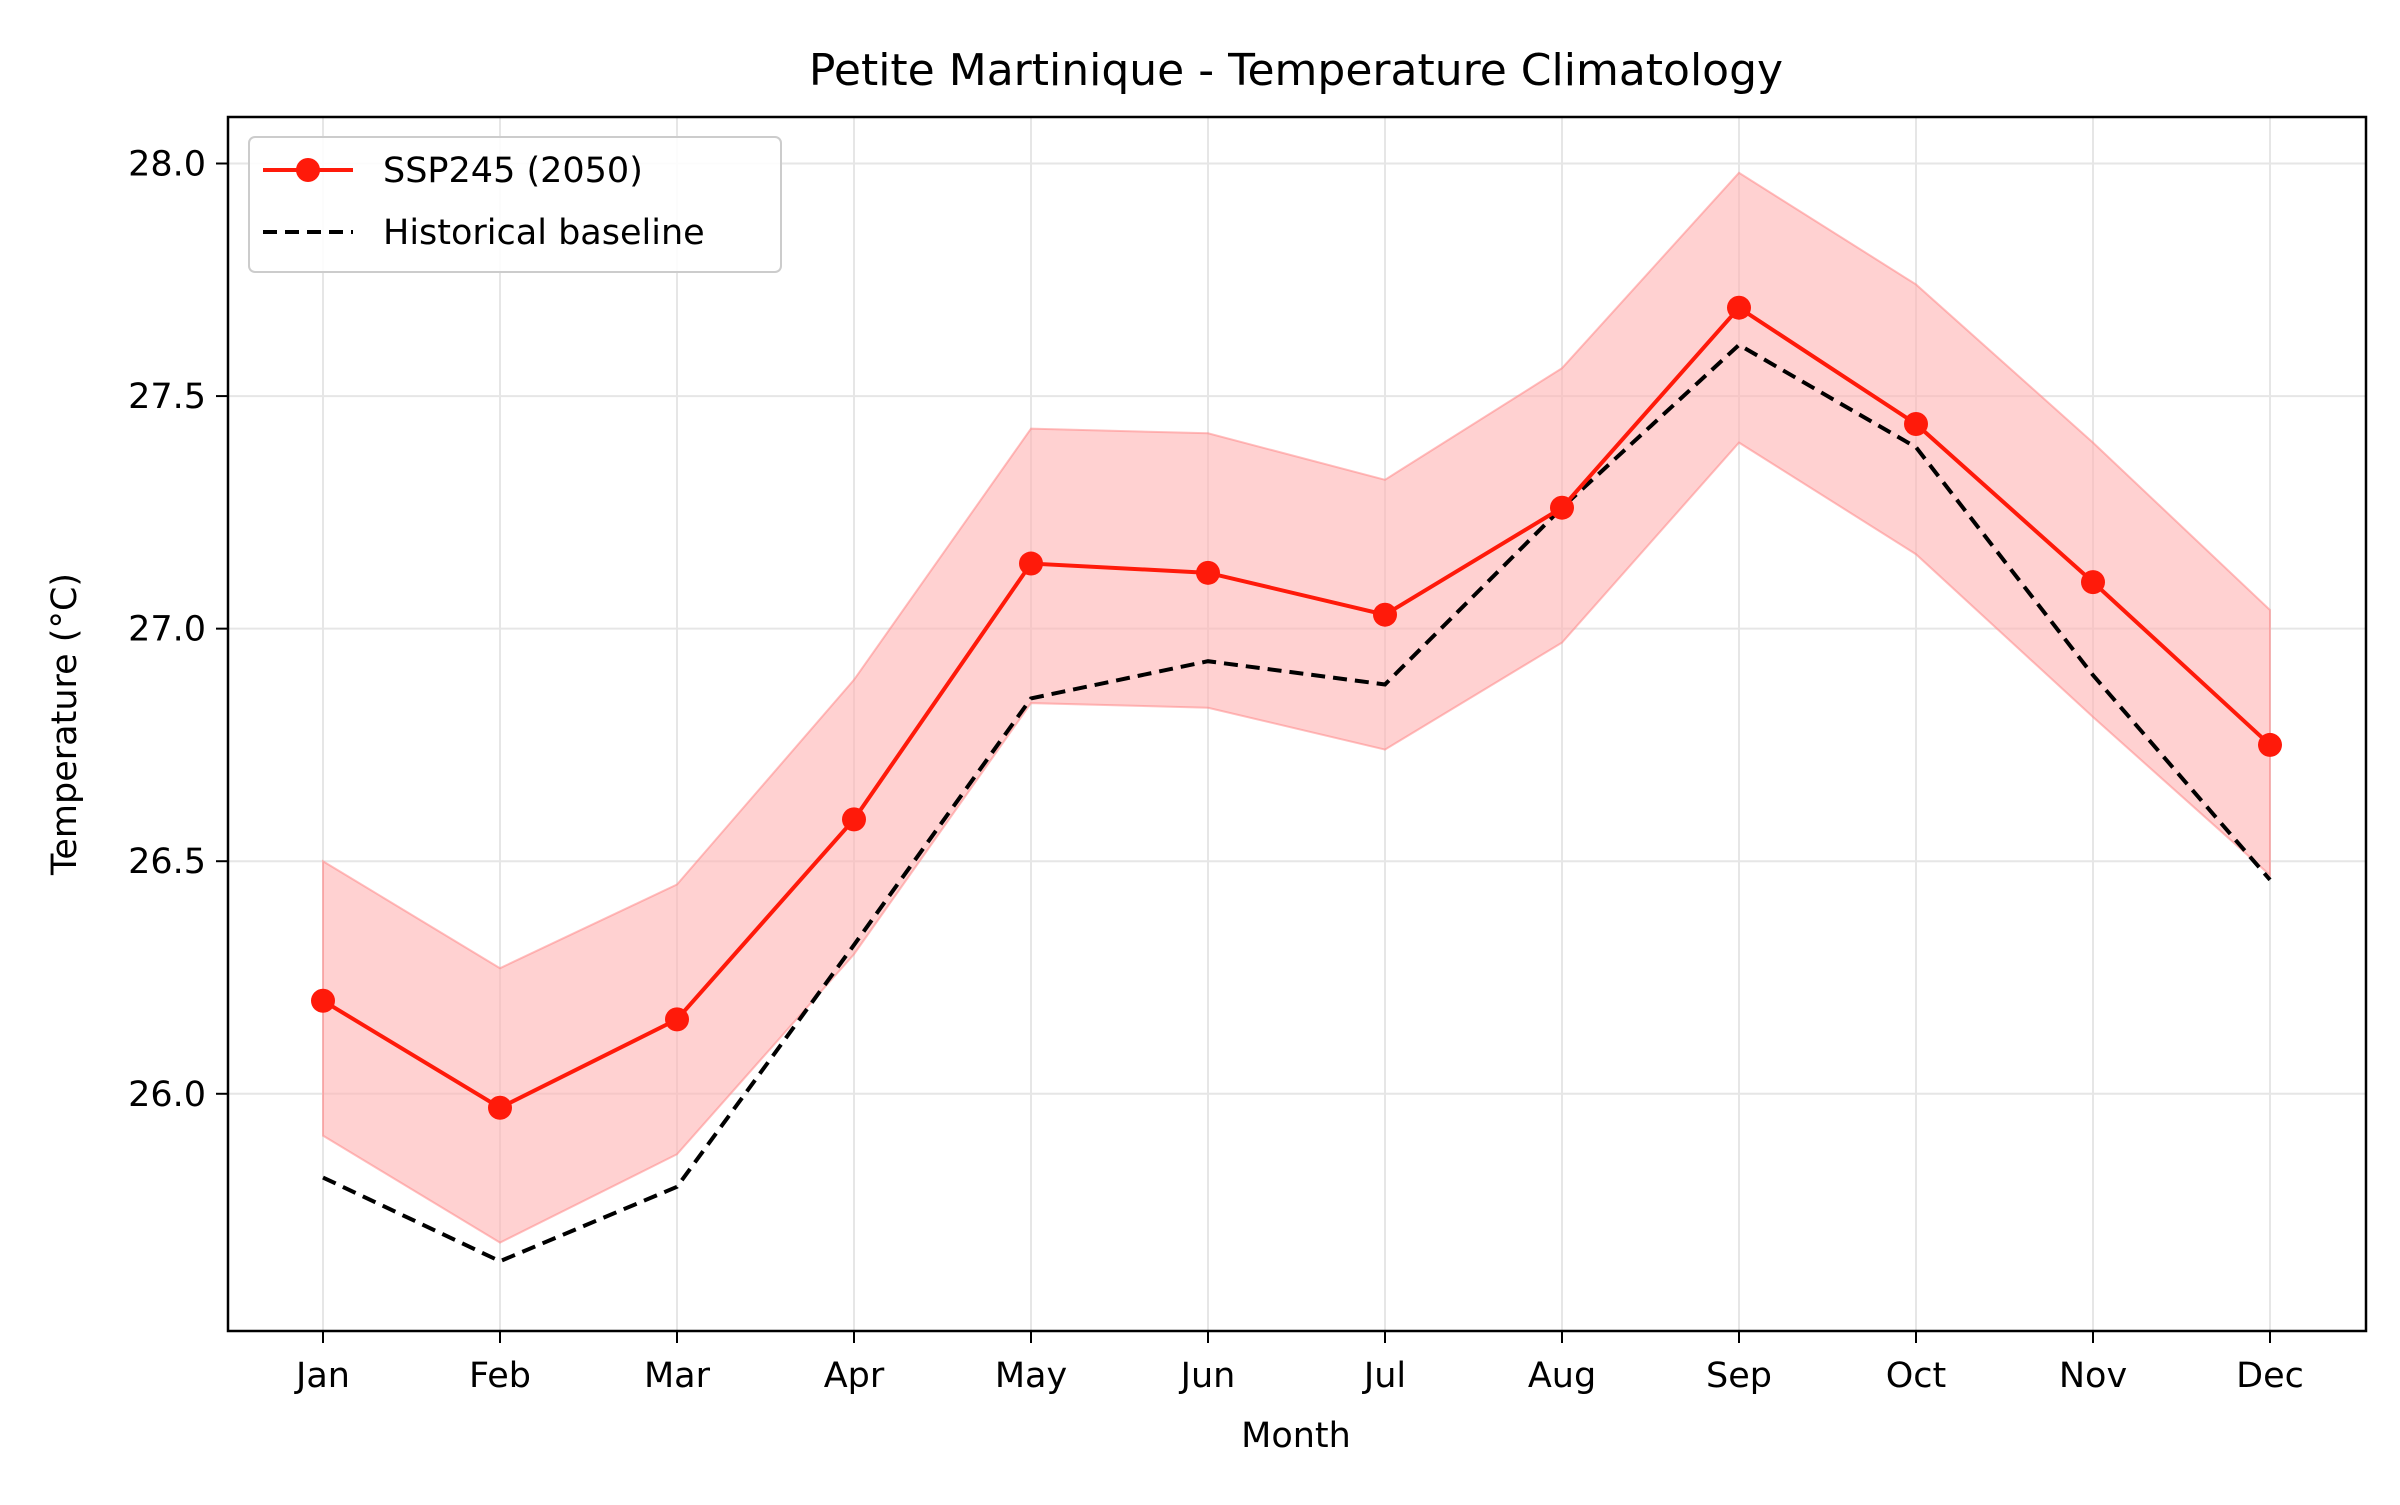  I want to click on legend-label-ssp245: SSP245 (2050), so click(513, 171).